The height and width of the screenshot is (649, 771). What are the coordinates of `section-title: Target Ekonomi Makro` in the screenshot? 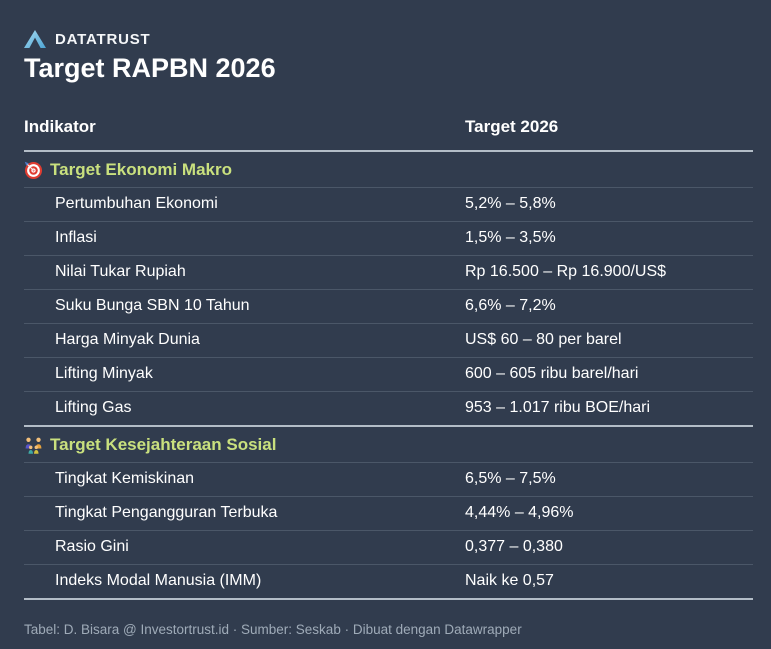 It's located at (141, 169).